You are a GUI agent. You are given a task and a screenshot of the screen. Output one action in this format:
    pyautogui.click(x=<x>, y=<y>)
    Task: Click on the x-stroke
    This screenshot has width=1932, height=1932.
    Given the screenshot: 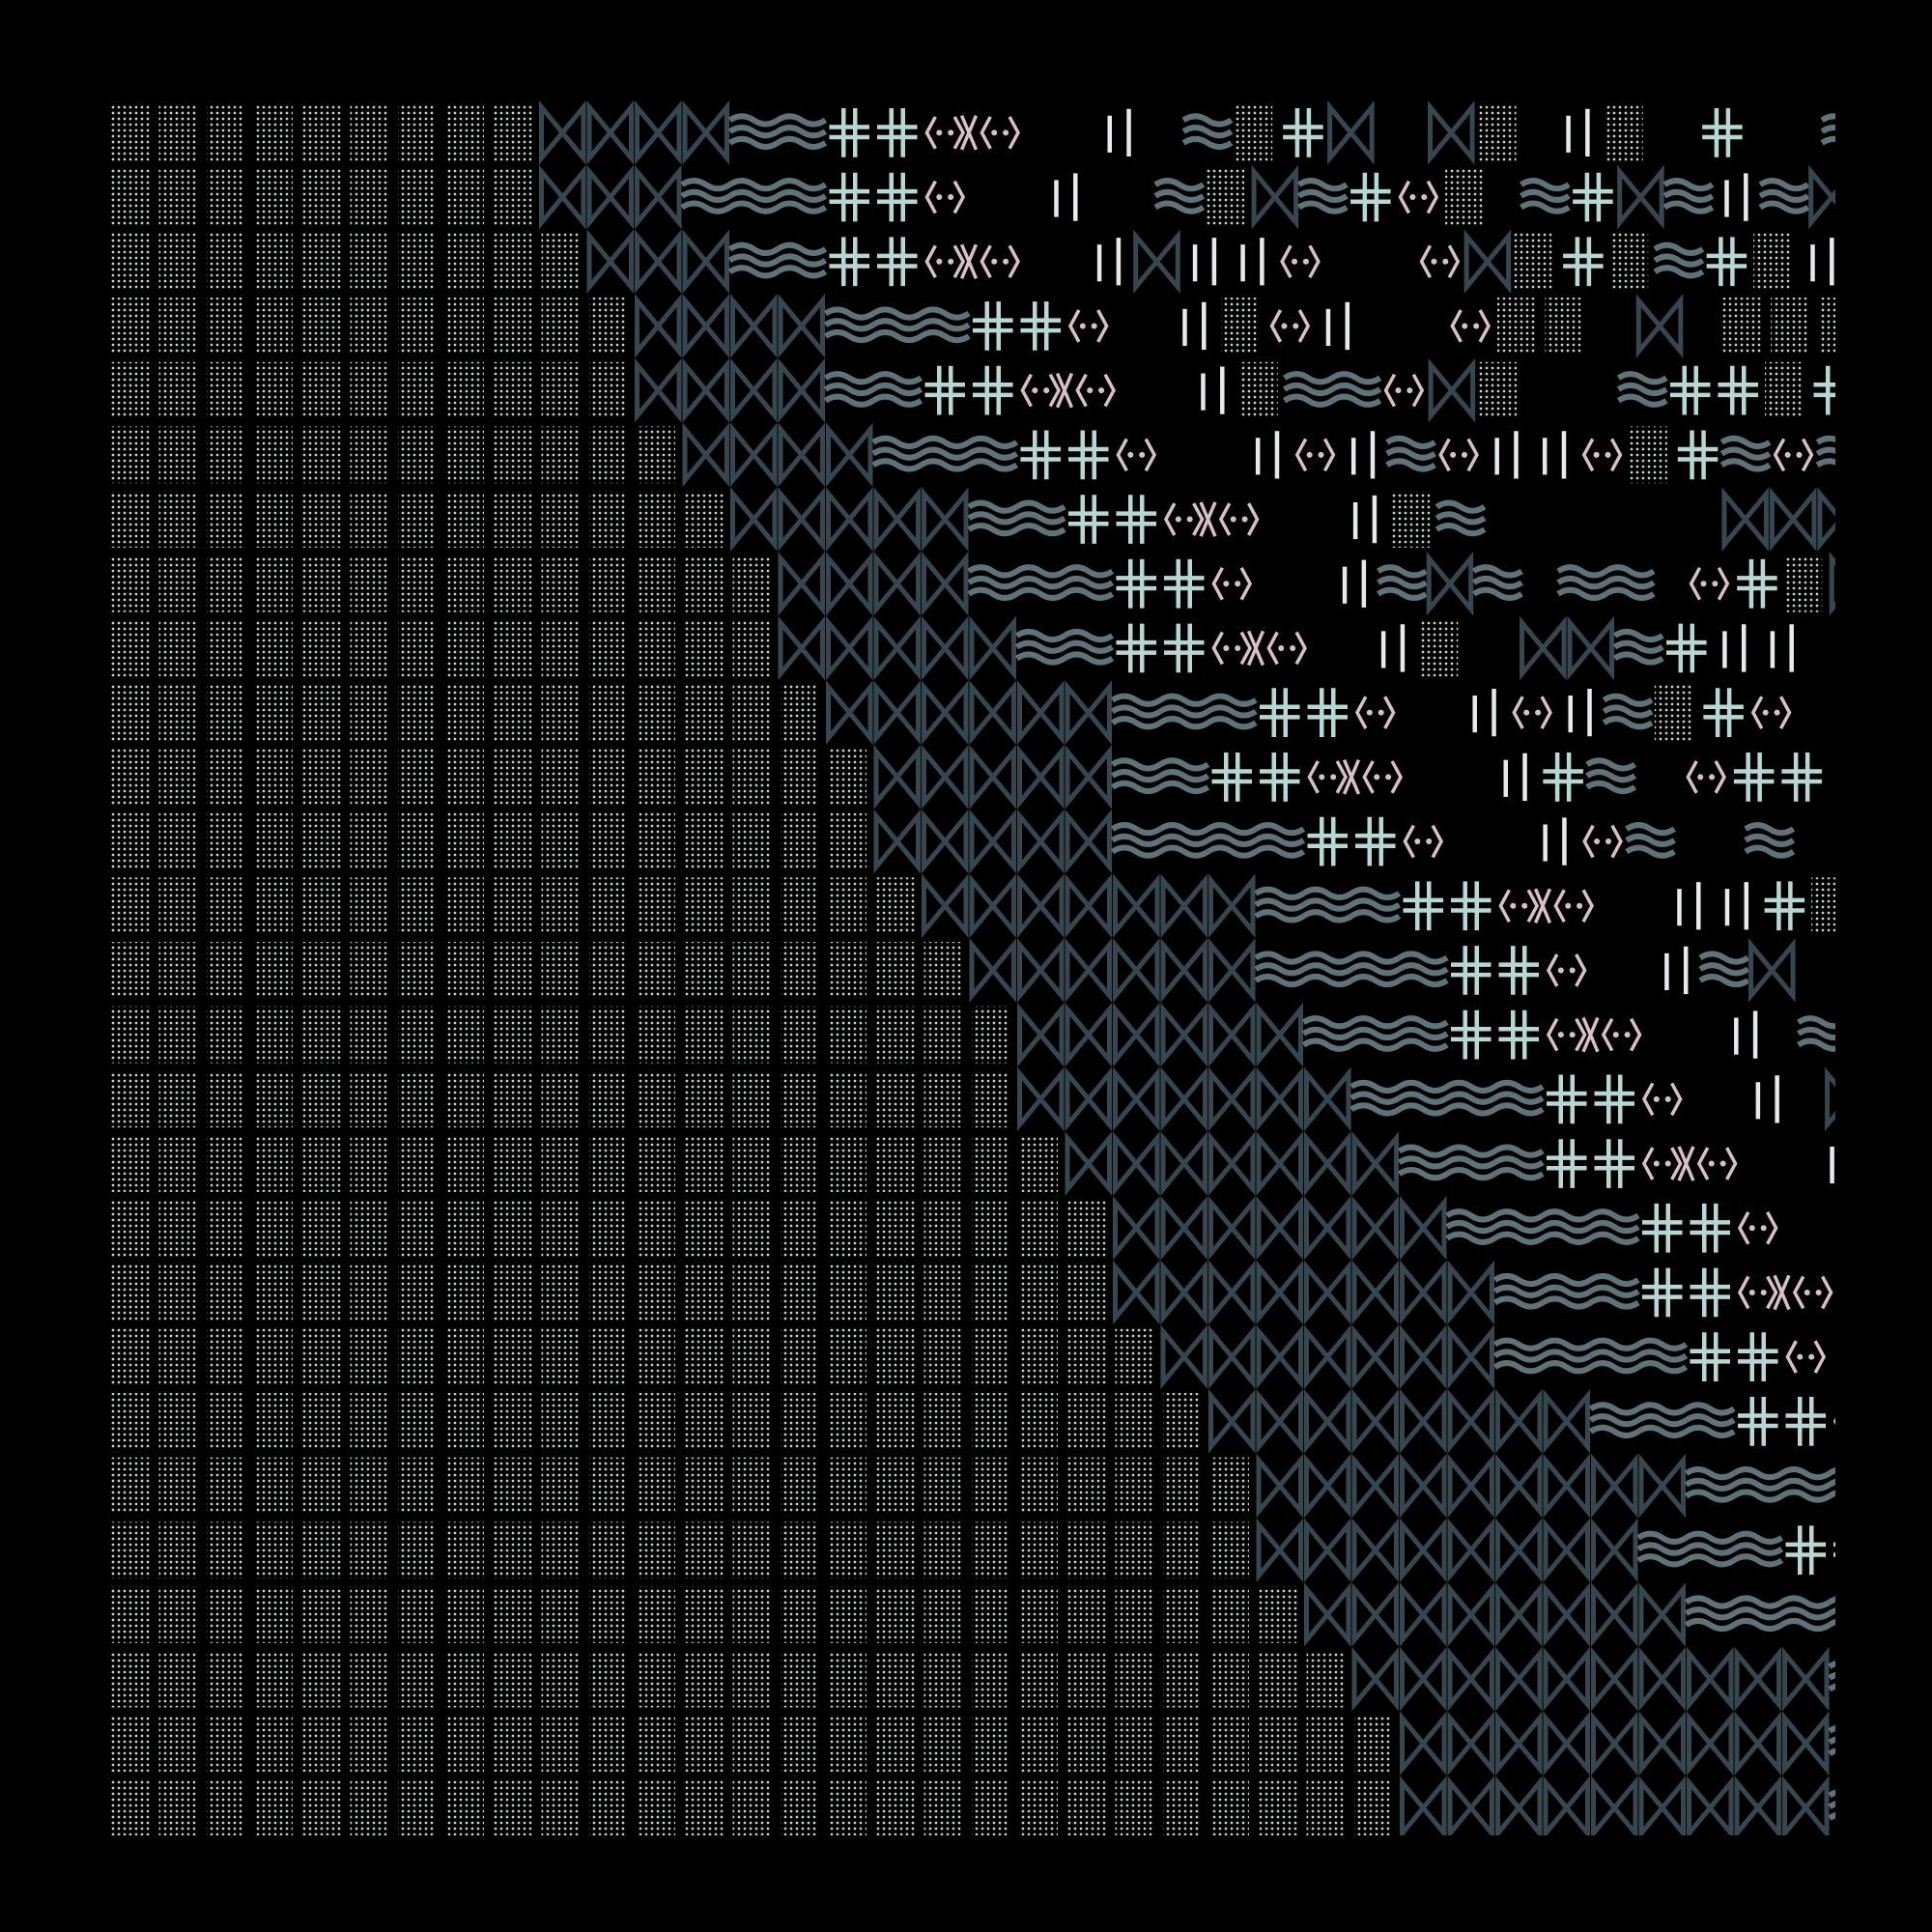 What is the action you would take?
    pyautogui.click(x=969, y=133)
    